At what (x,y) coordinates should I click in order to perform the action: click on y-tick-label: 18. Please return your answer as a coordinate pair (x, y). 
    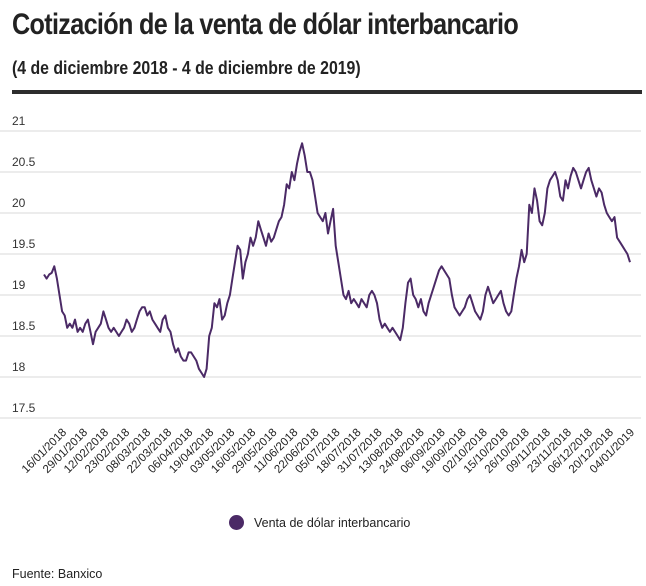
    Looking at the image, I should click on (19, 367).